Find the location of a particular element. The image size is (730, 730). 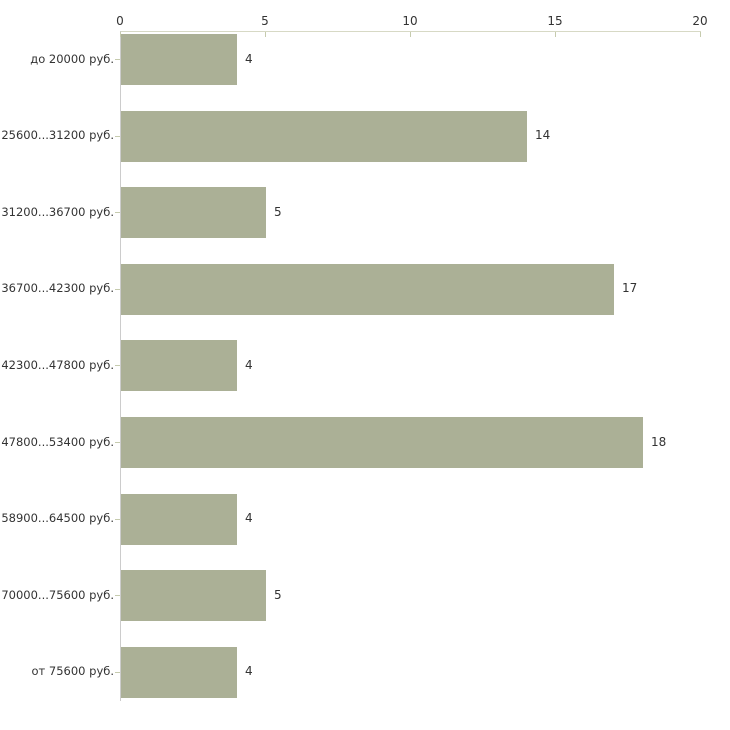

category-label: 70000...75600 руб. is located at coordinates (57, 594).